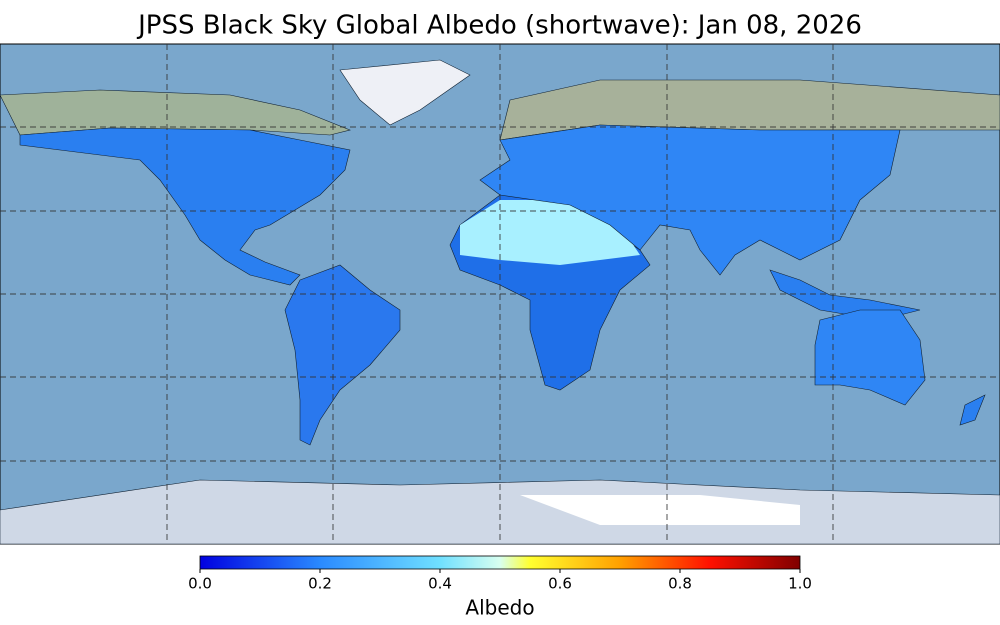  I want to click on colorbar-tick-label: 0.2, so click(320, 584).